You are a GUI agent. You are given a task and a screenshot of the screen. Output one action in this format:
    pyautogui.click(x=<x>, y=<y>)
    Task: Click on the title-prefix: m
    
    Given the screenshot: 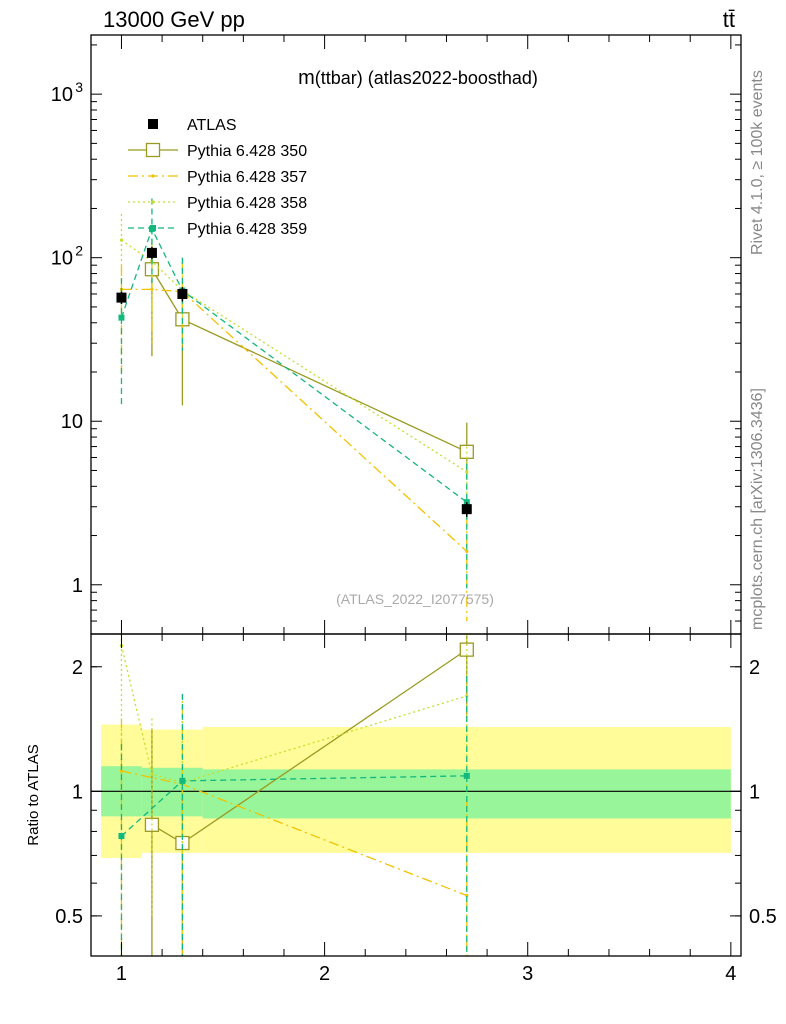 What is the action you would take?
    pyautogui.click(x=306, y=78)
    